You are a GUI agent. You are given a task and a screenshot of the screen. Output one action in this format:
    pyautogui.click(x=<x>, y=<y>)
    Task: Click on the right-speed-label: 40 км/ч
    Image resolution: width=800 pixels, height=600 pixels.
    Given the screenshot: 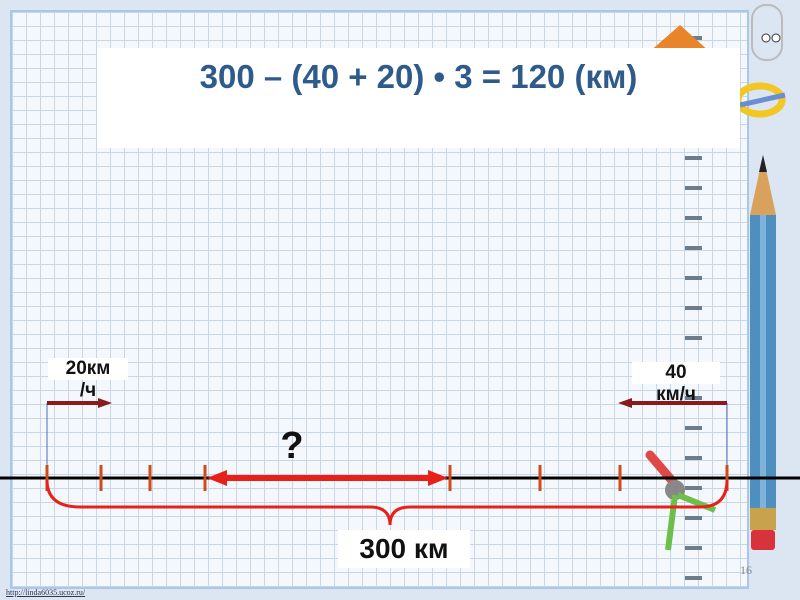 What is the action you would take?
    pyautogui.click(x=676, y=384)
    